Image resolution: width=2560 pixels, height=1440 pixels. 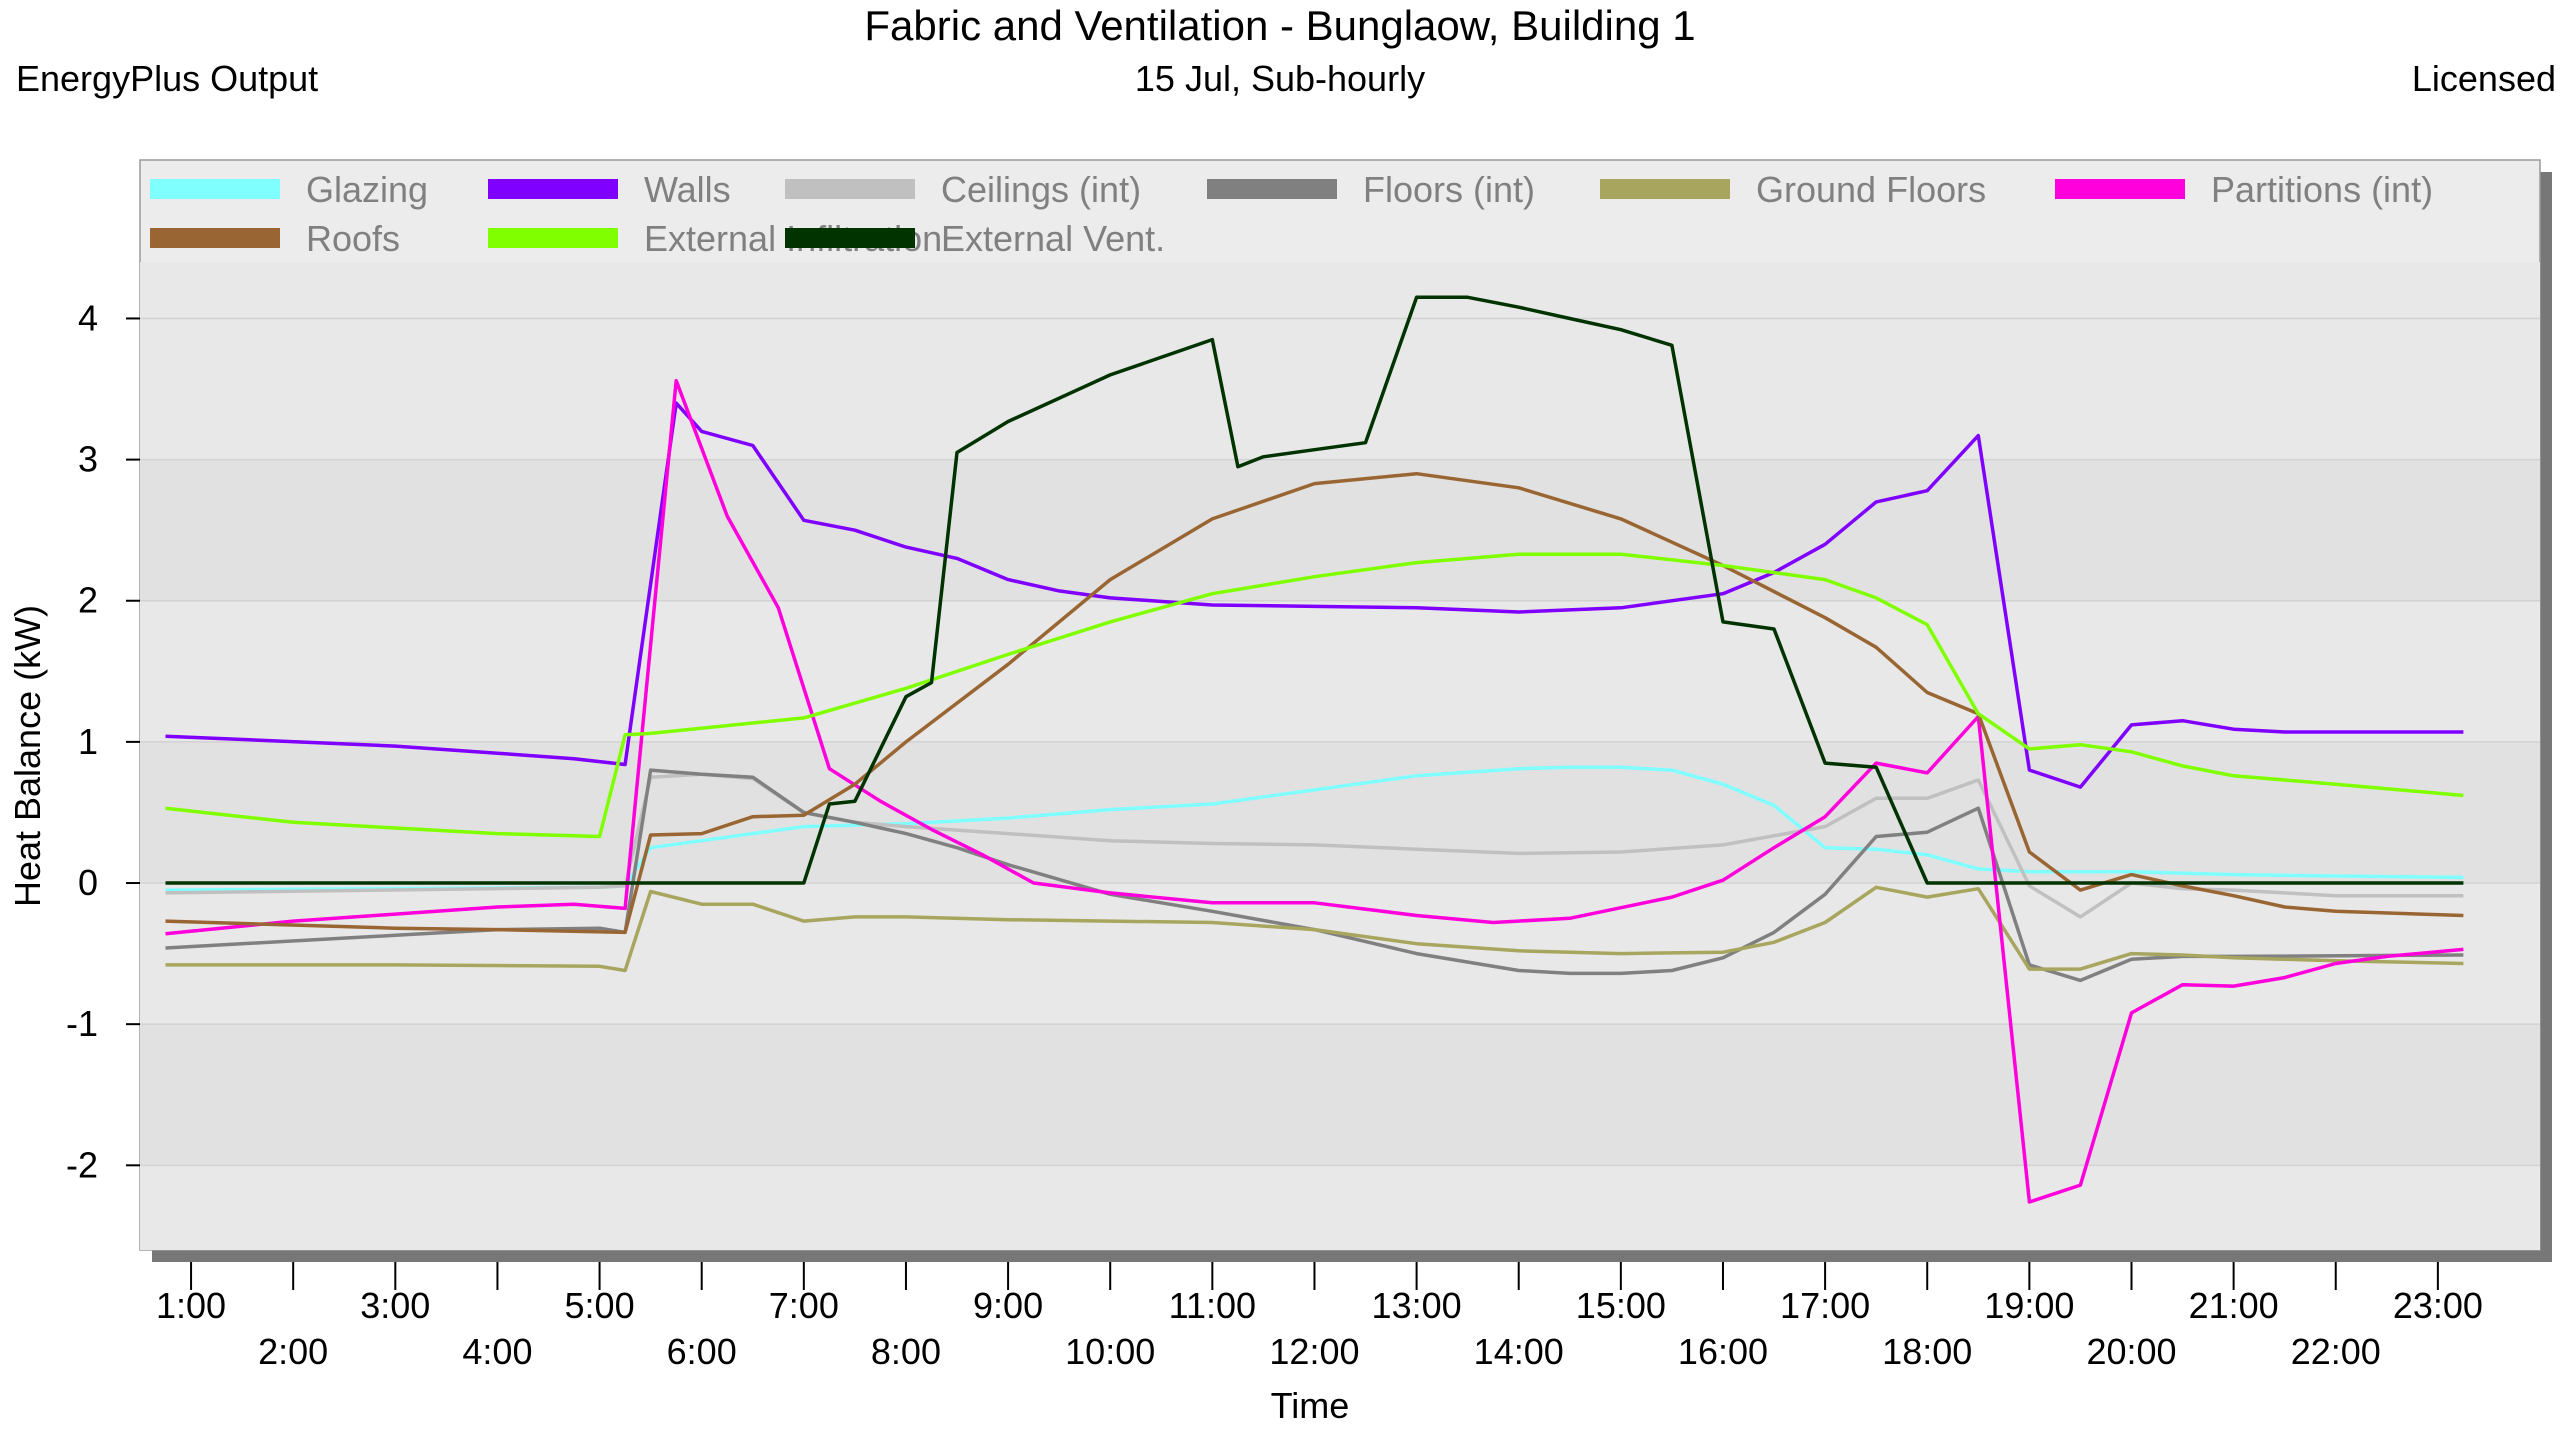 I want to click on legend-label: Walls, so click(x=687, y=189).